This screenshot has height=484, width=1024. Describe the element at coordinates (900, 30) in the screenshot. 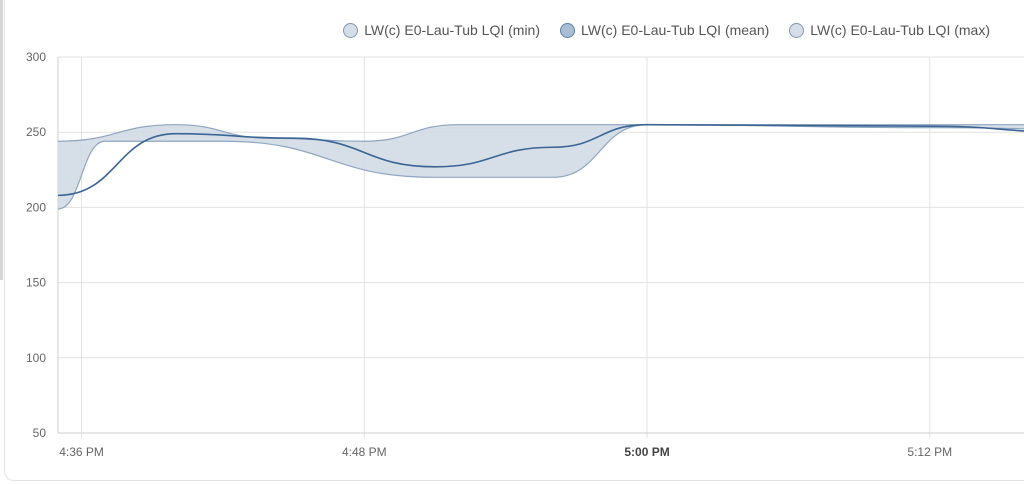

I see `legend-label-max: LW(c) E0-Lau-Tub LQI (max)` at that location.